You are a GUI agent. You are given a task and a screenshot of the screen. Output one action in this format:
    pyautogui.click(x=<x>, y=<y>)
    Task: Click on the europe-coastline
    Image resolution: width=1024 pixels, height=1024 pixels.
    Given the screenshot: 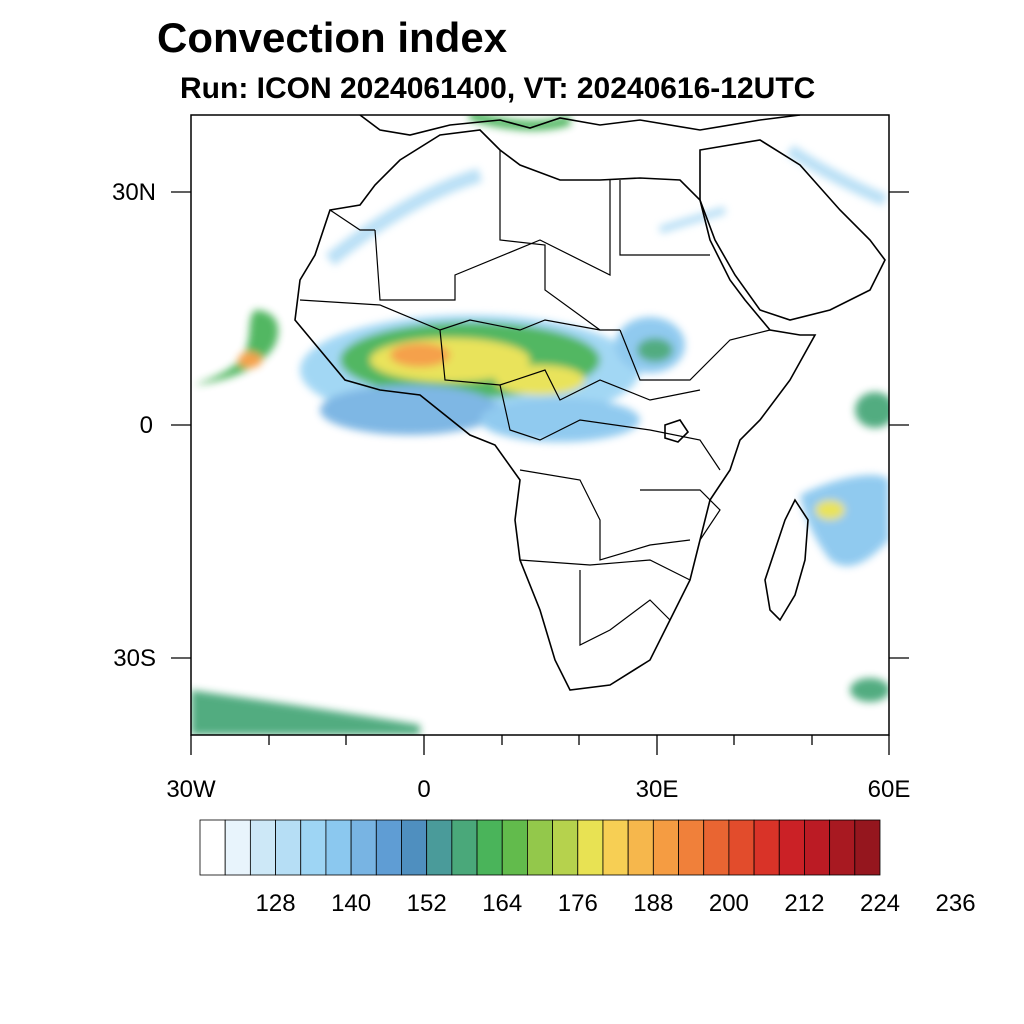 What is the action you would take?
    pyautogui.click(x=580, y=125)
    